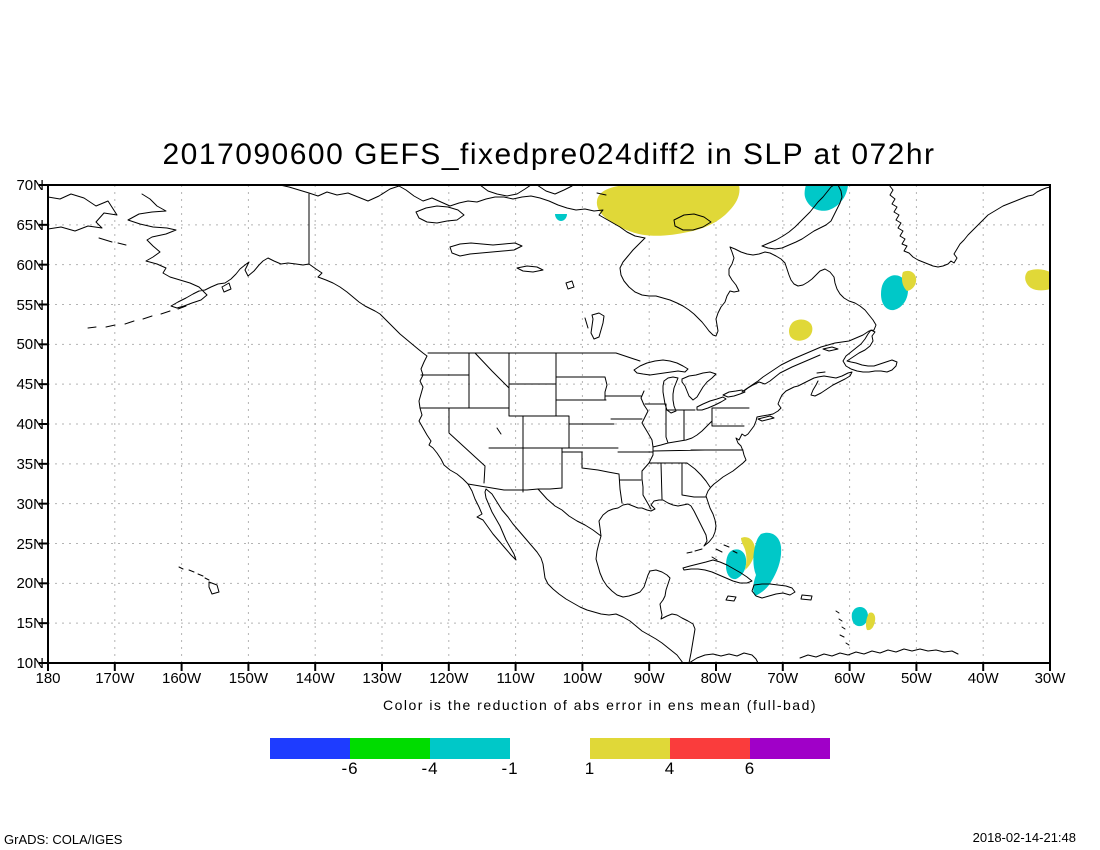 This screenshot has height=850, width=1100. What do you see at coordinates (850, 678) in the screenshot?
I see `lon-tick-label: 60W` at bounding box center [850, 678].